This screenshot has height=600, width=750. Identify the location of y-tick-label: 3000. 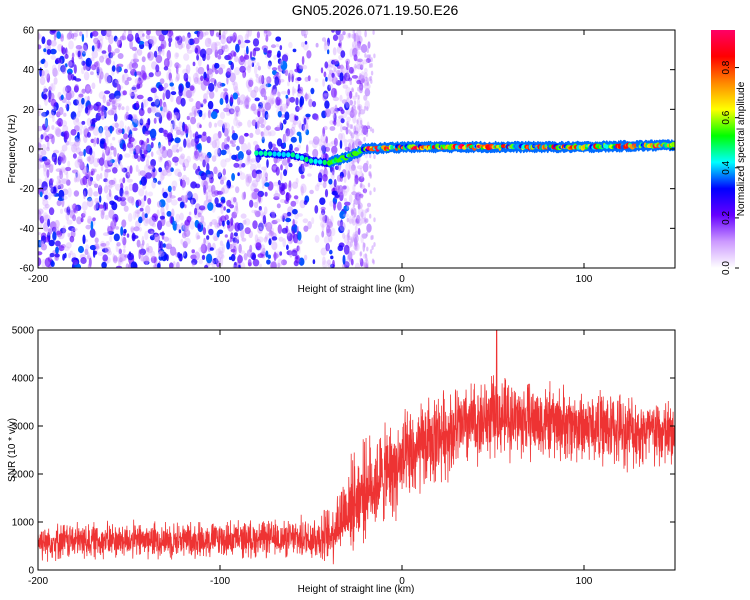
(23, 427).